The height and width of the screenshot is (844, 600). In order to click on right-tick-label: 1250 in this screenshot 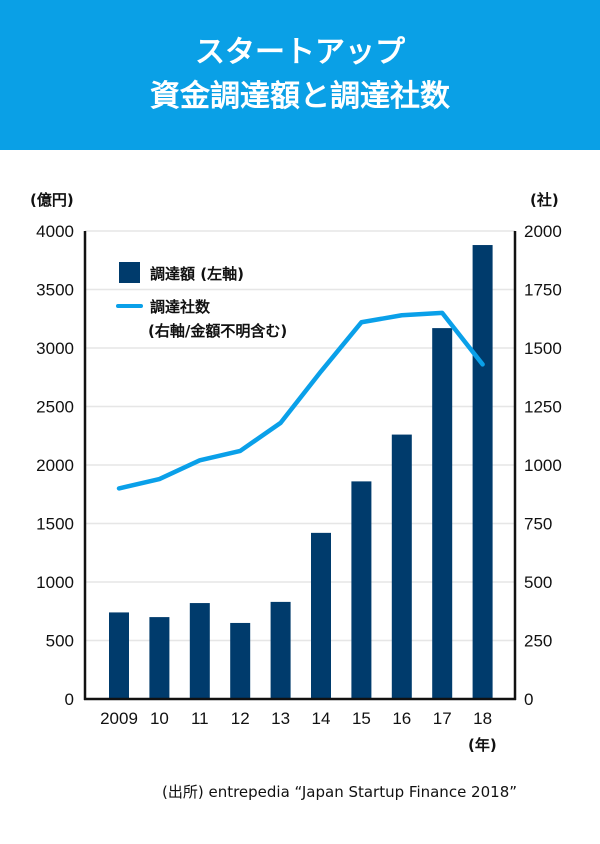, I will do `click(543, 407)`.